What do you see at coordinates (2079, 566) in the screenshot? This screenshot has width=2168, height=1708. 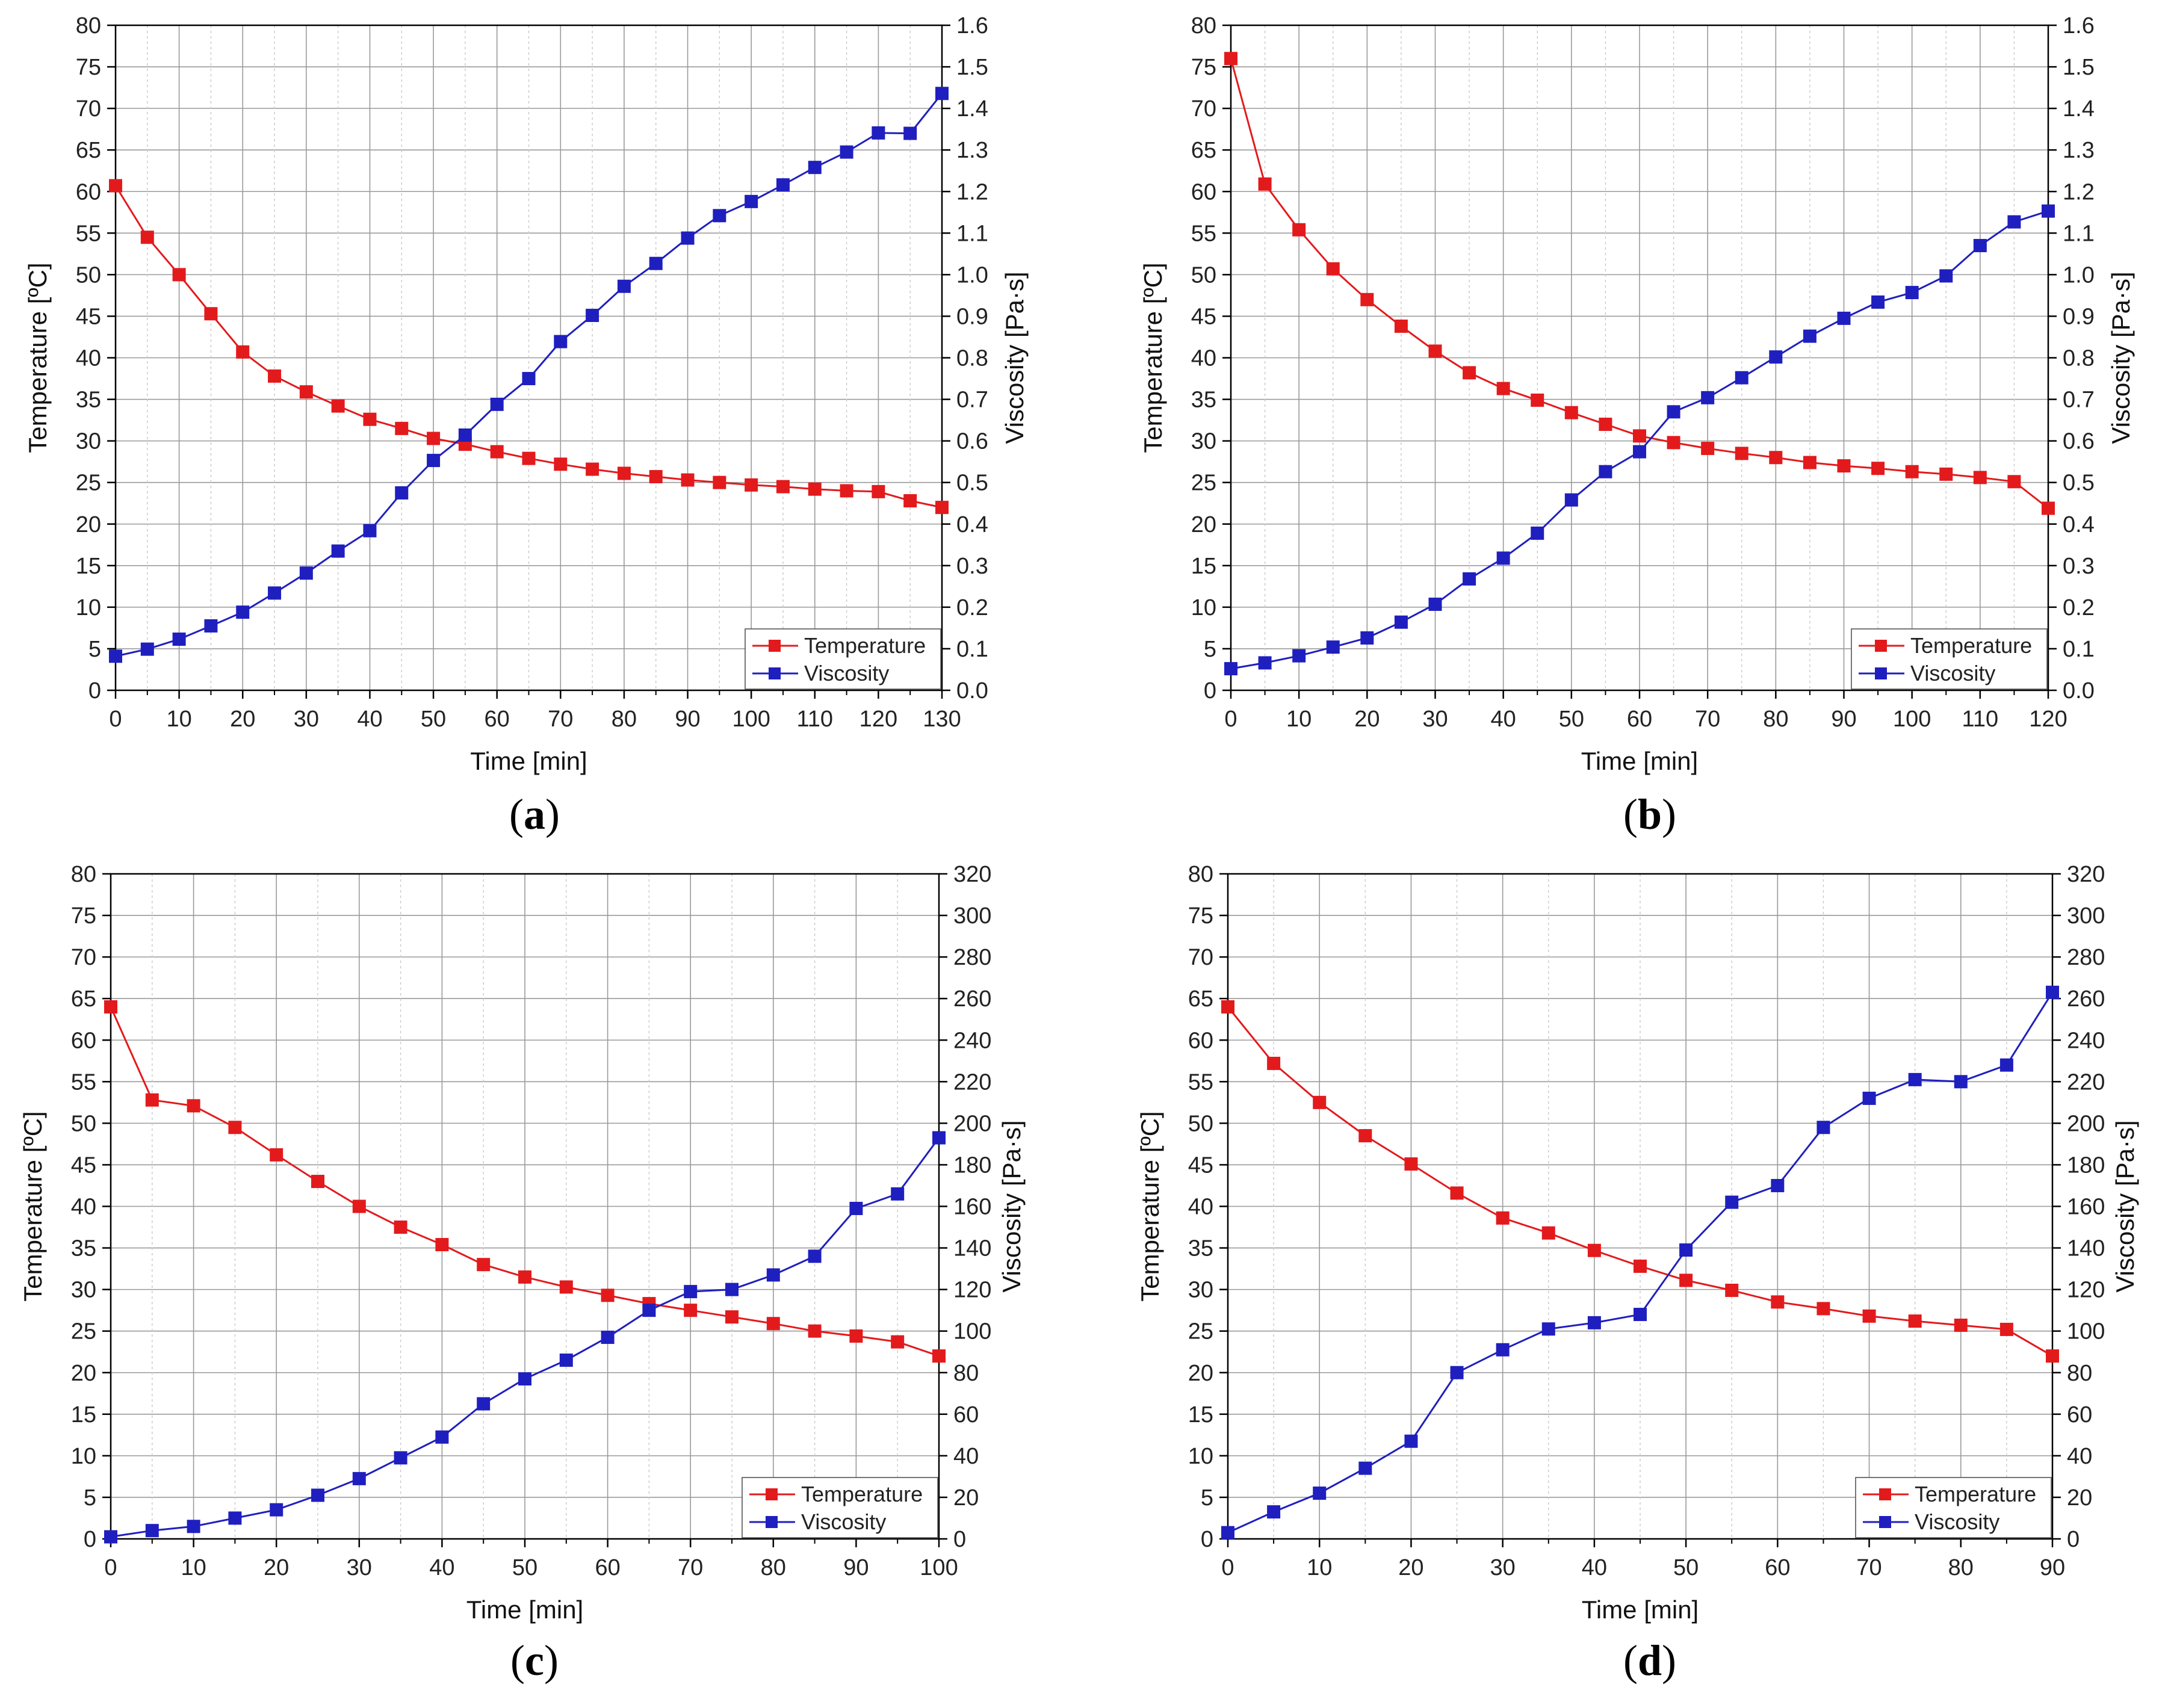 I see `y-tick-label-right: 0.3` at bounding box center [2079, 566].